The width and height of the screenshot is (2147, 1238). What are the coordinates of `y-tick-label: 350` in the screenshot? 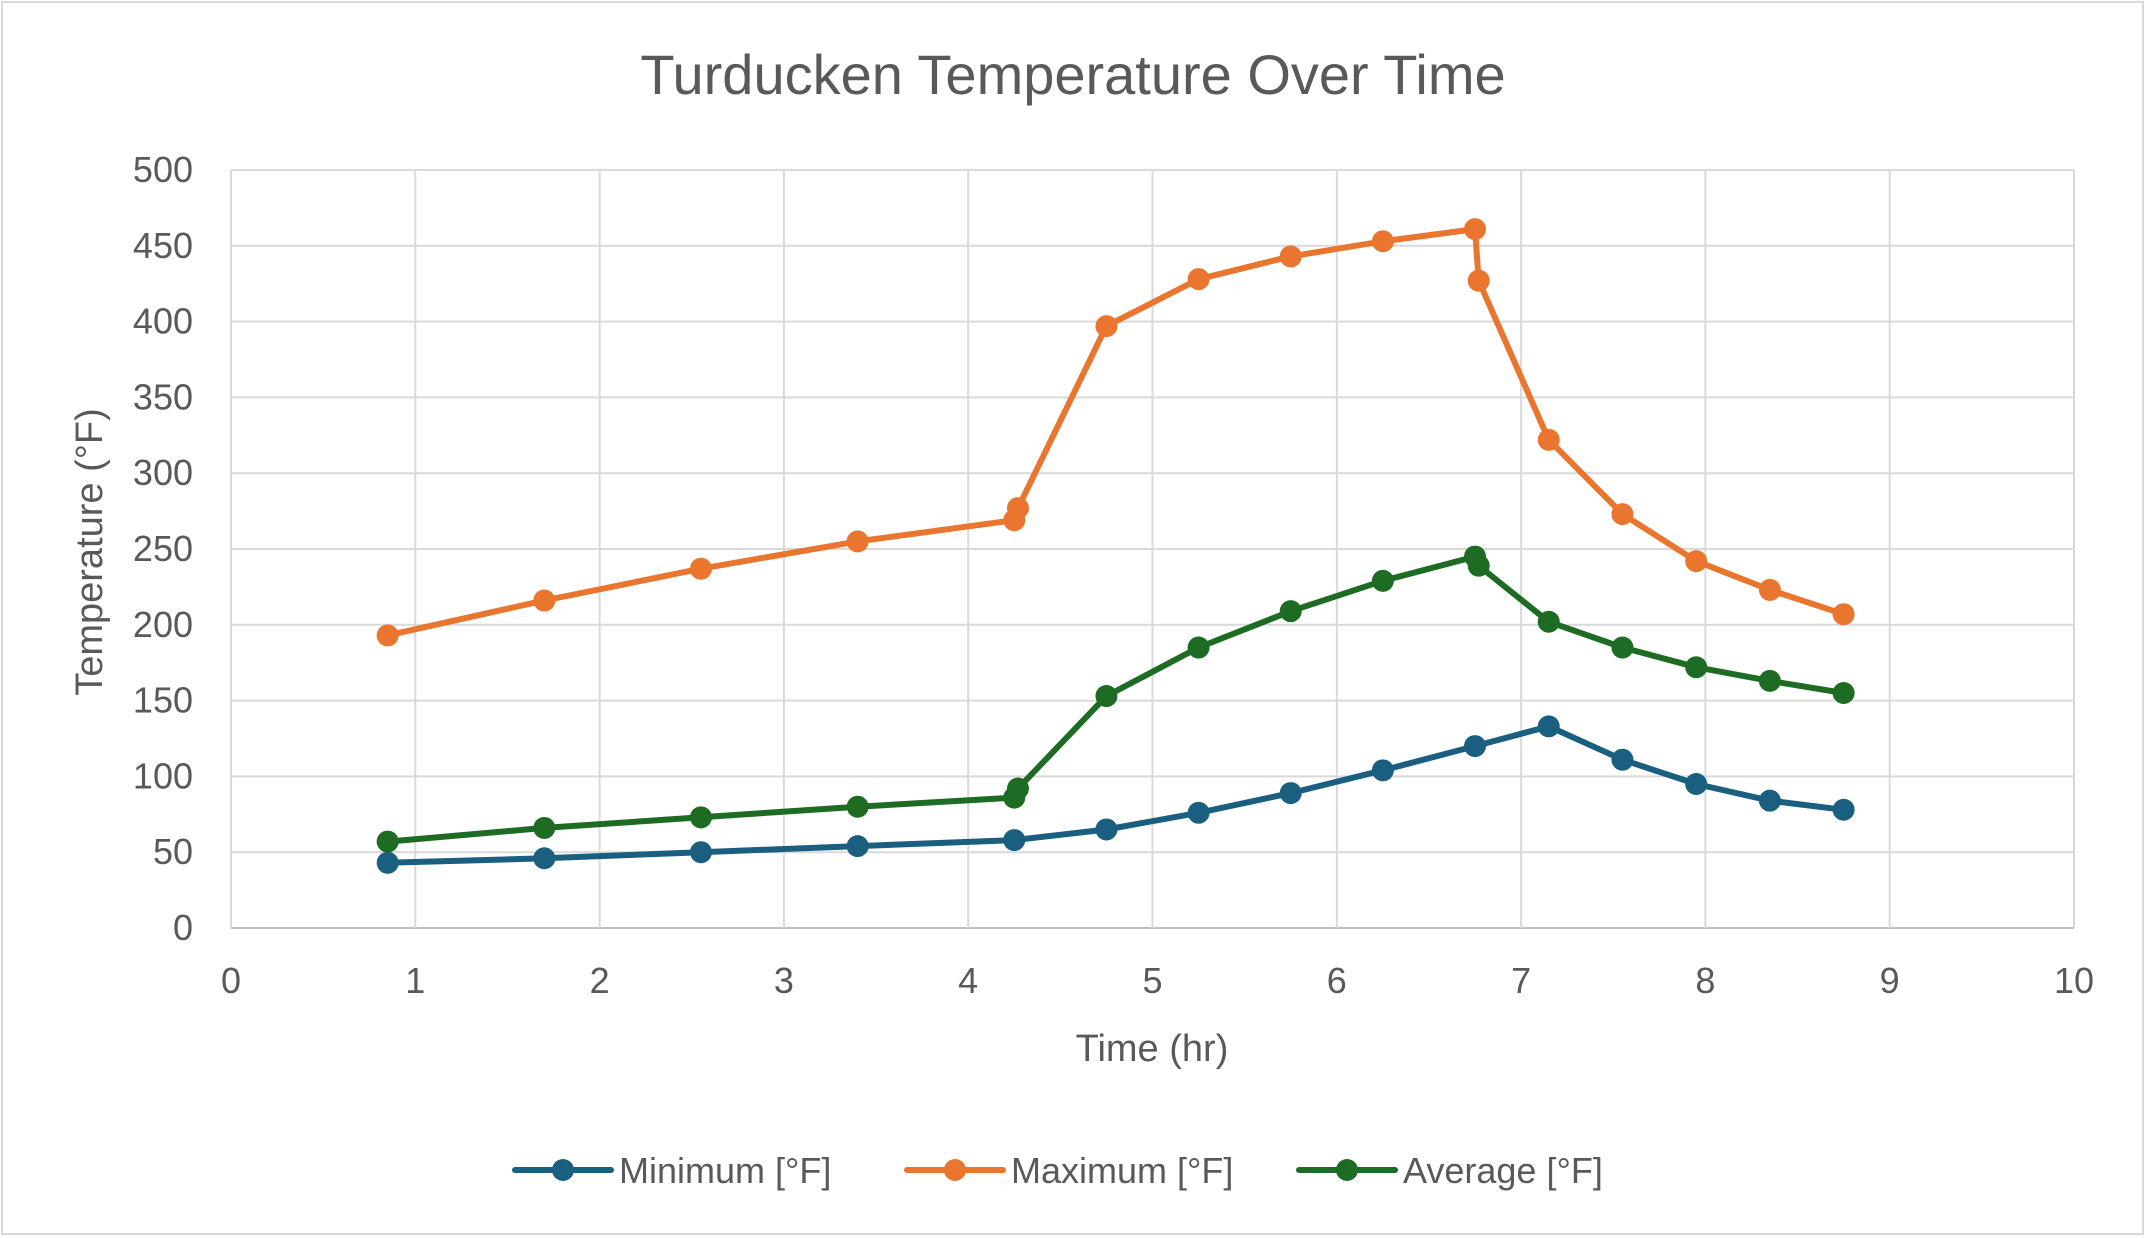 It's located at (163, 396).